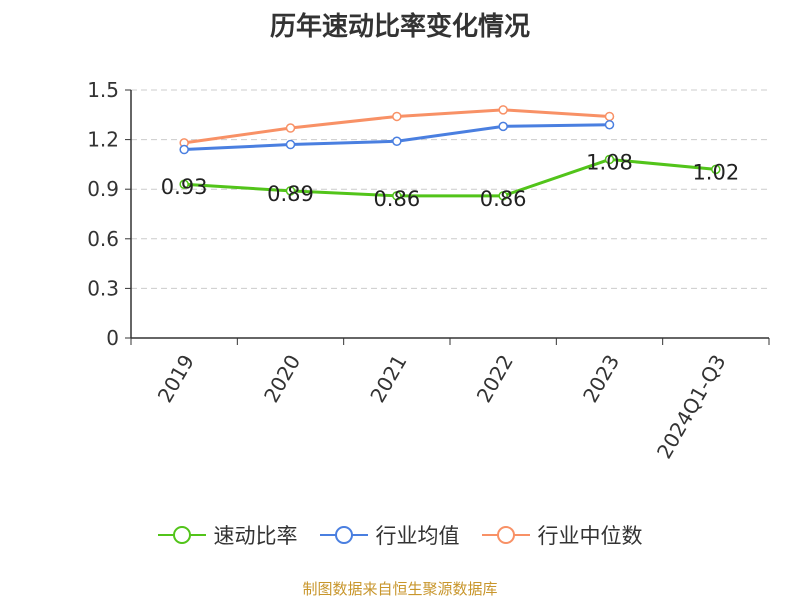 This screenshot has height=600, width=800. I want to click on legend-item-industry-median: 行业中位数, so click(562, 535).